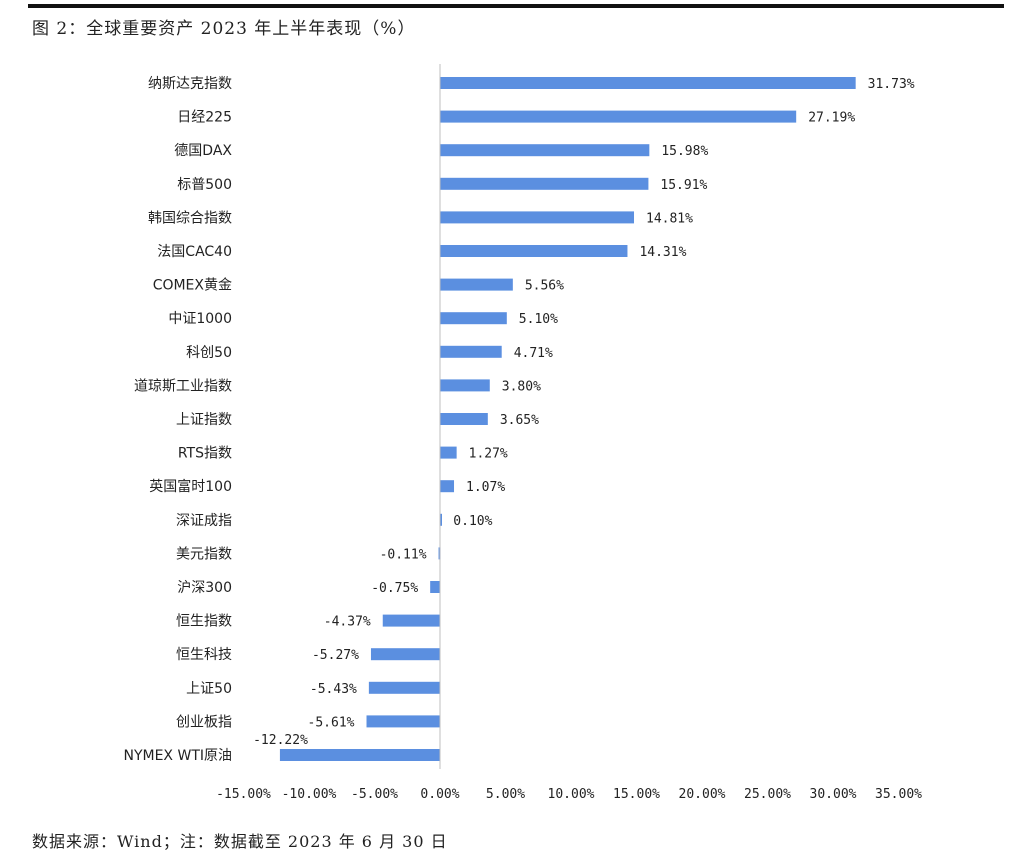  What do you see at coordinates (891, 84) in the screenshot?
I see `data-label: 31.73%` at bounding box center [891, 84].